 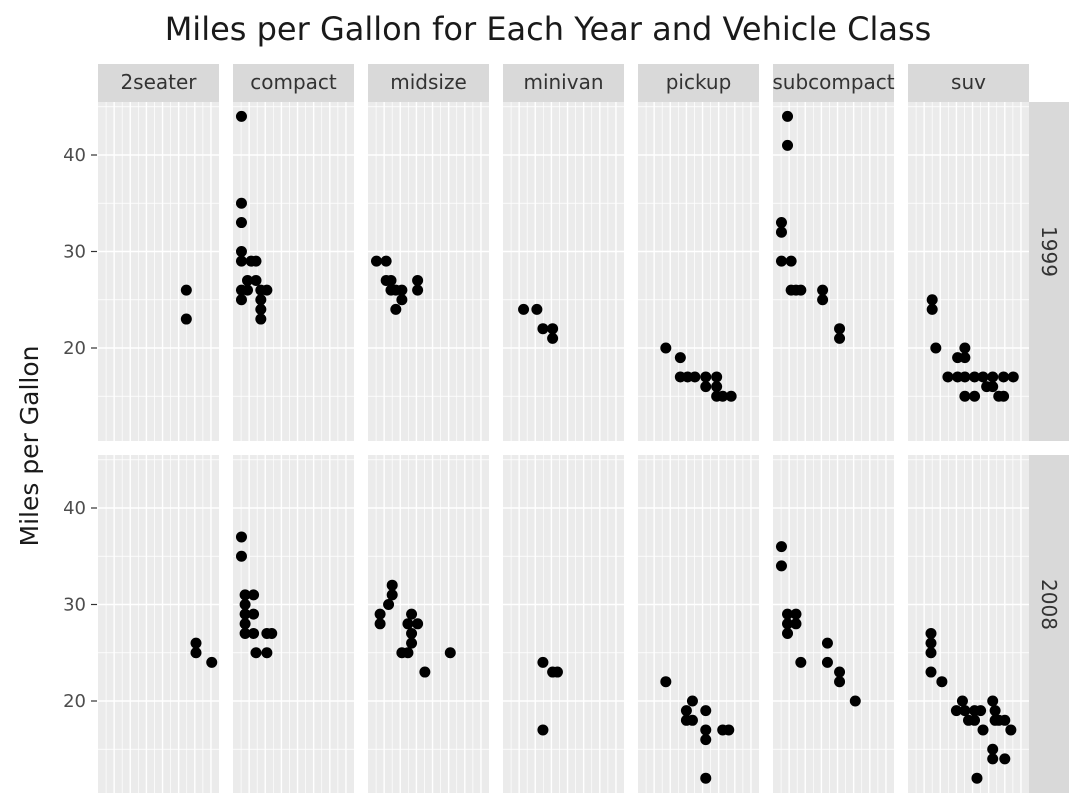 What do you see at coordinates (158, 83) in the screenshot?
I see `facet-strip-2seater` at bounding box center [158, 83].